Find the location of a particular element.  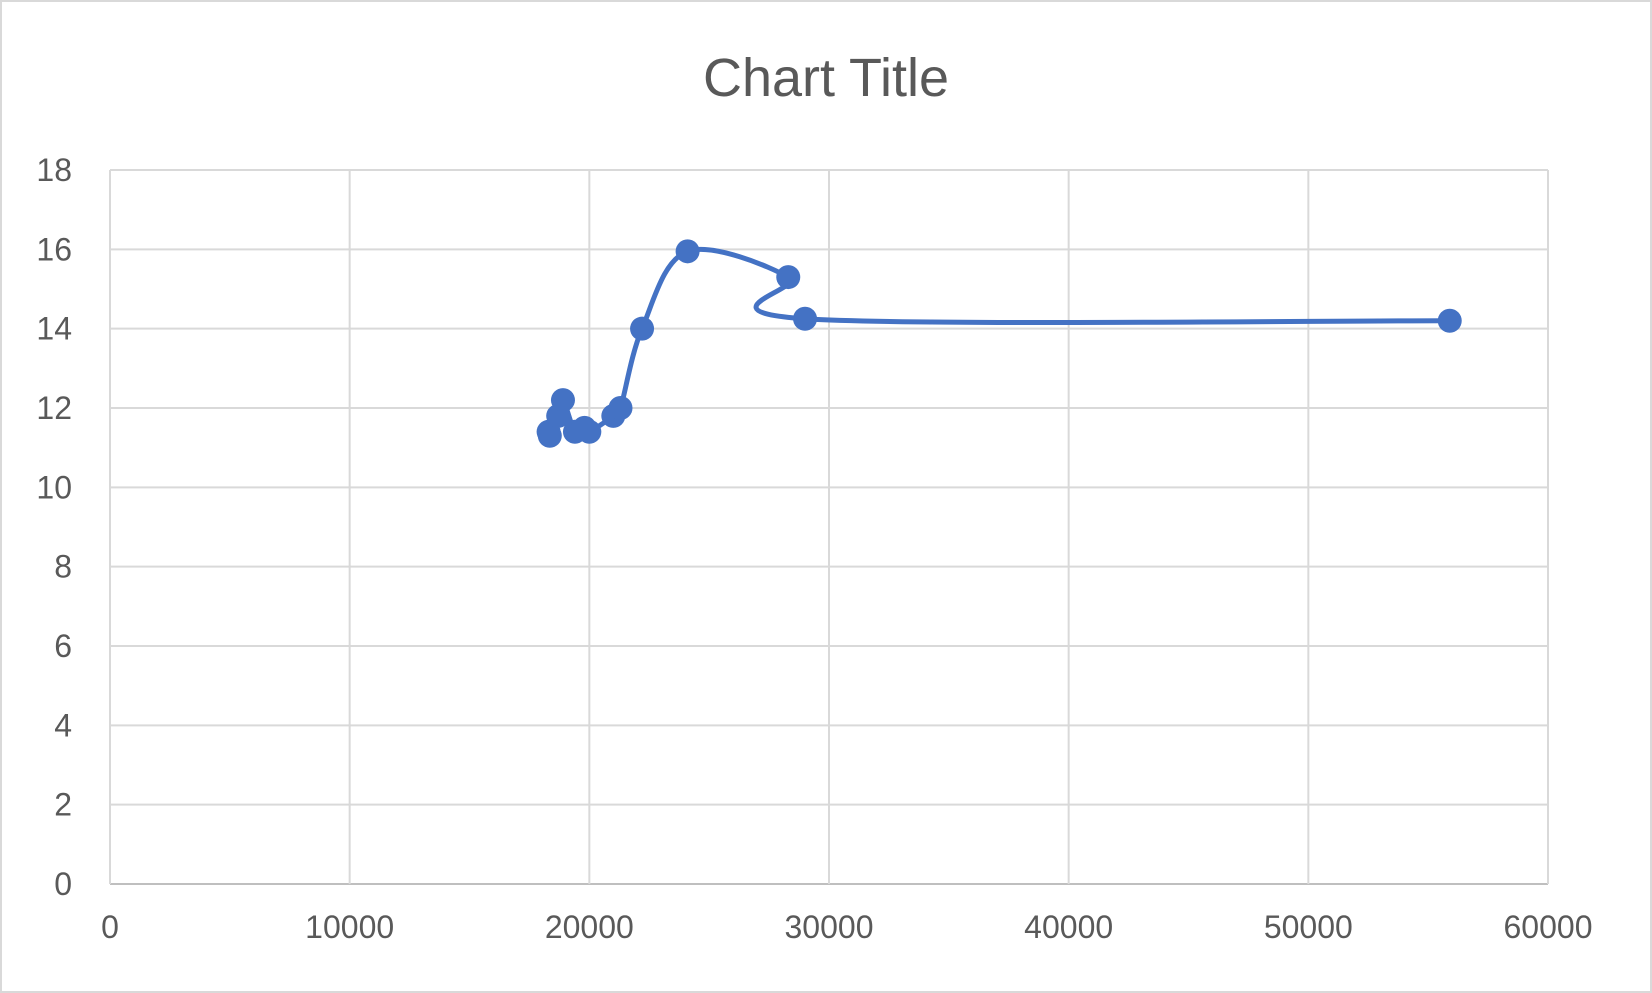

x-tick-label: 10000 is located at coordinates (349, 927).